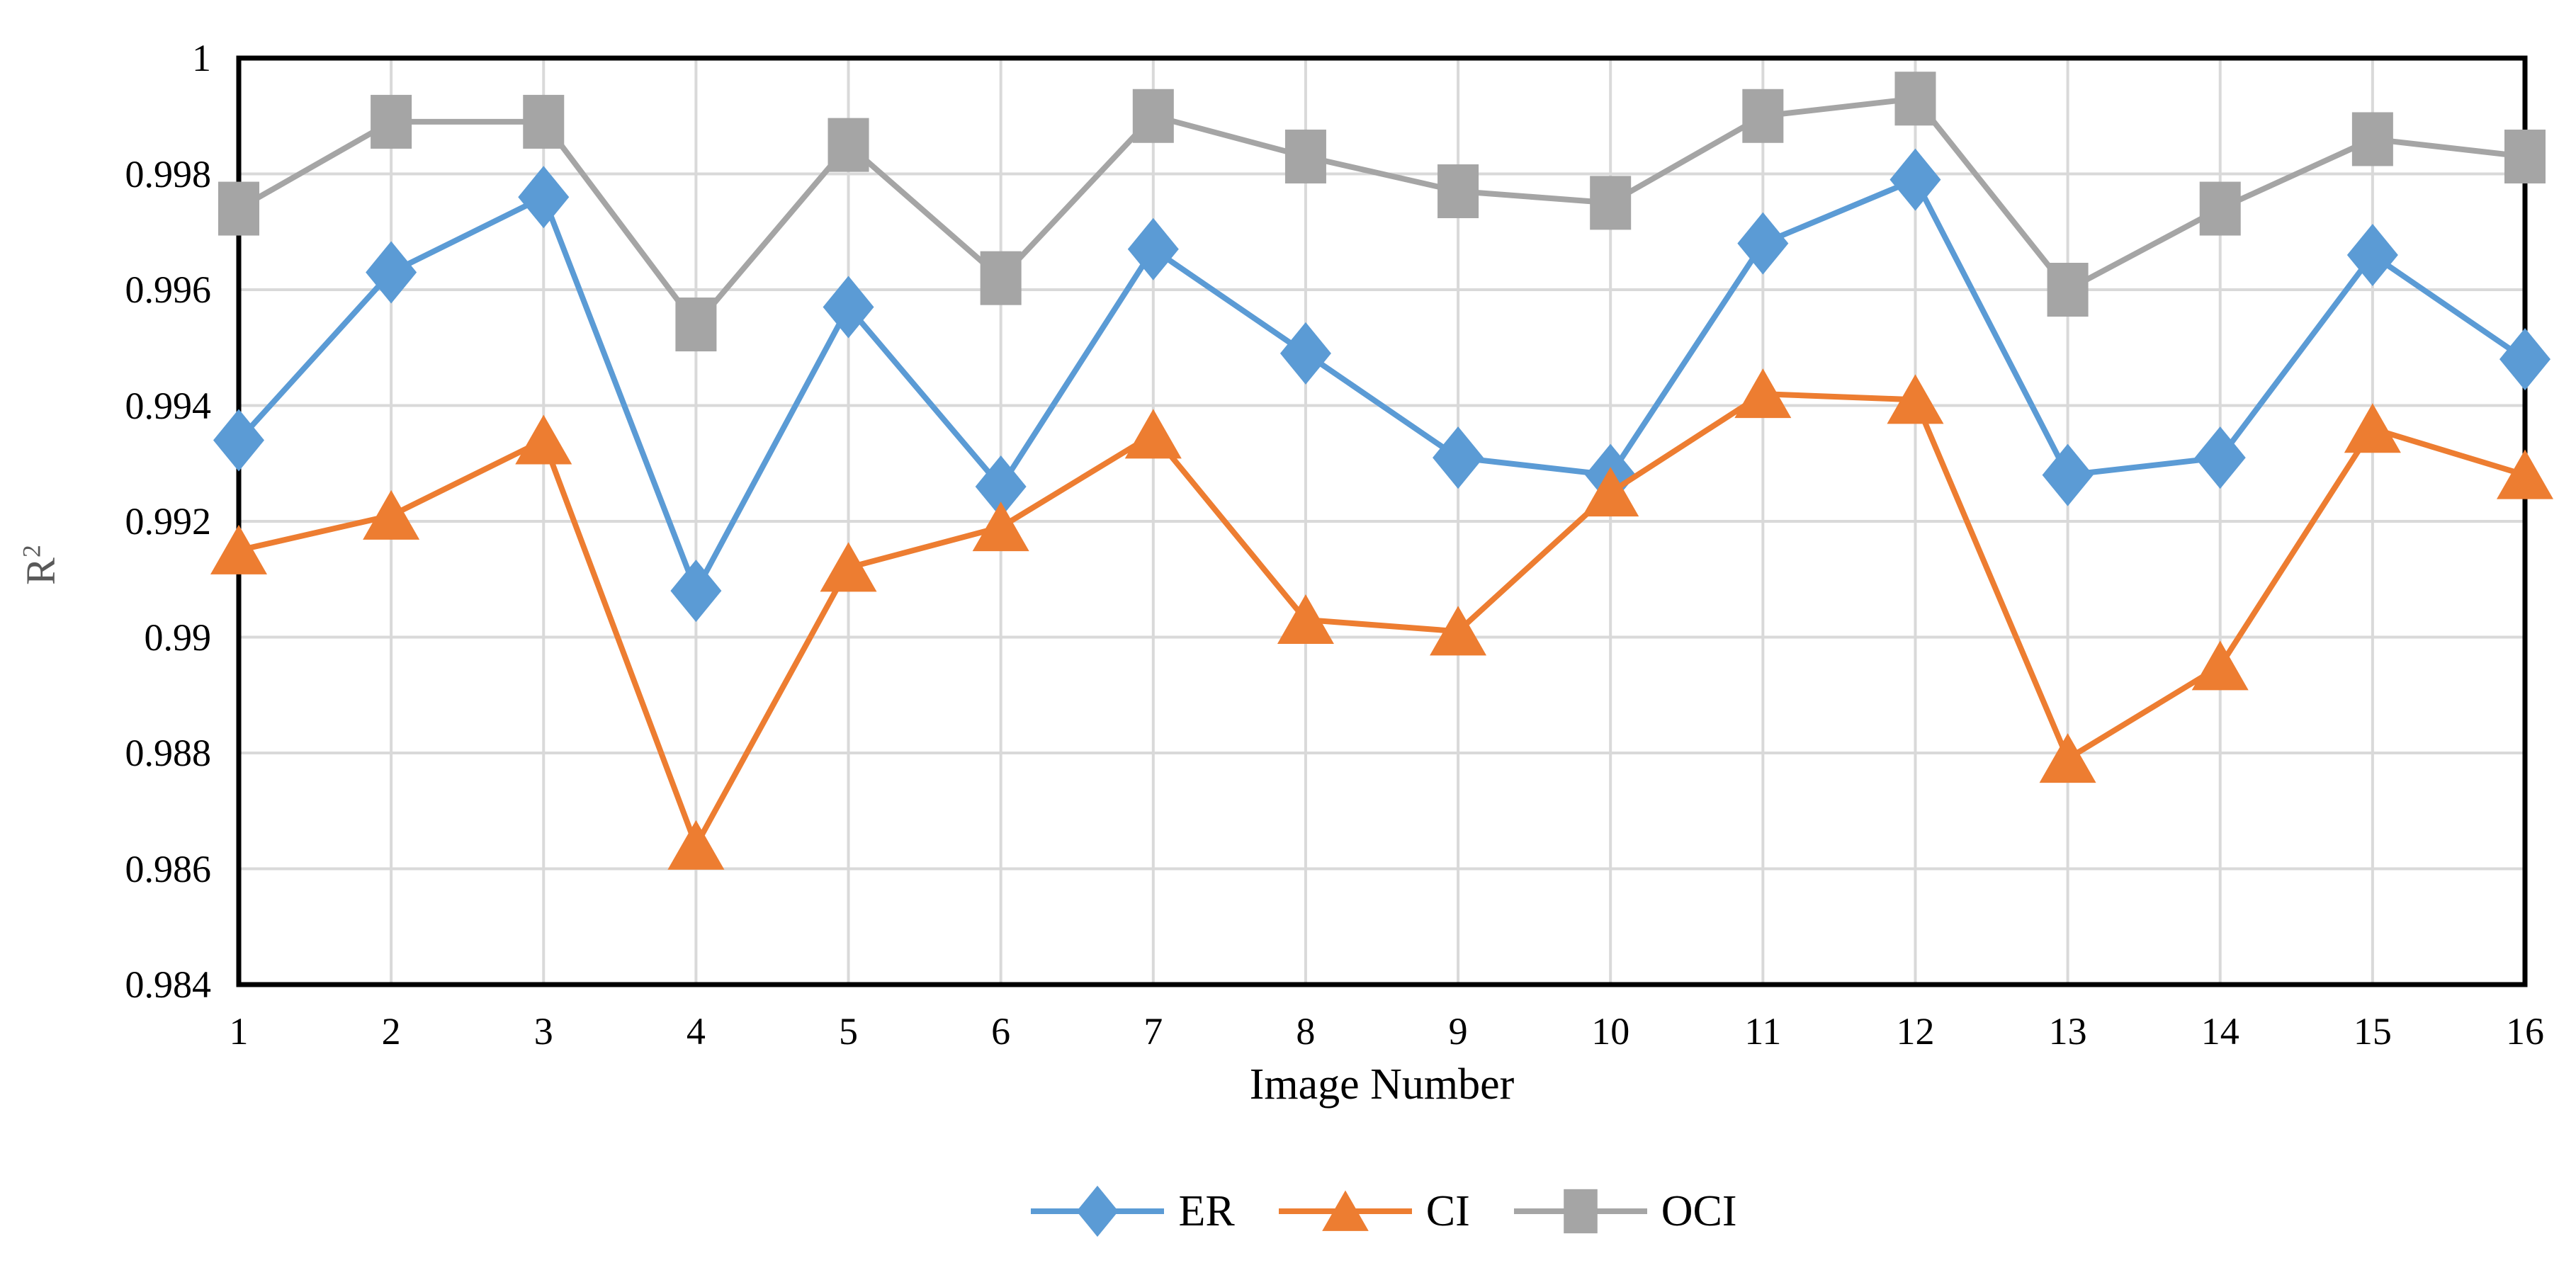  What do you see at coordinates (1763, 1031) in the screenshot?
I see `x-tick-label: 11` at bounding box center [1763, 1031].